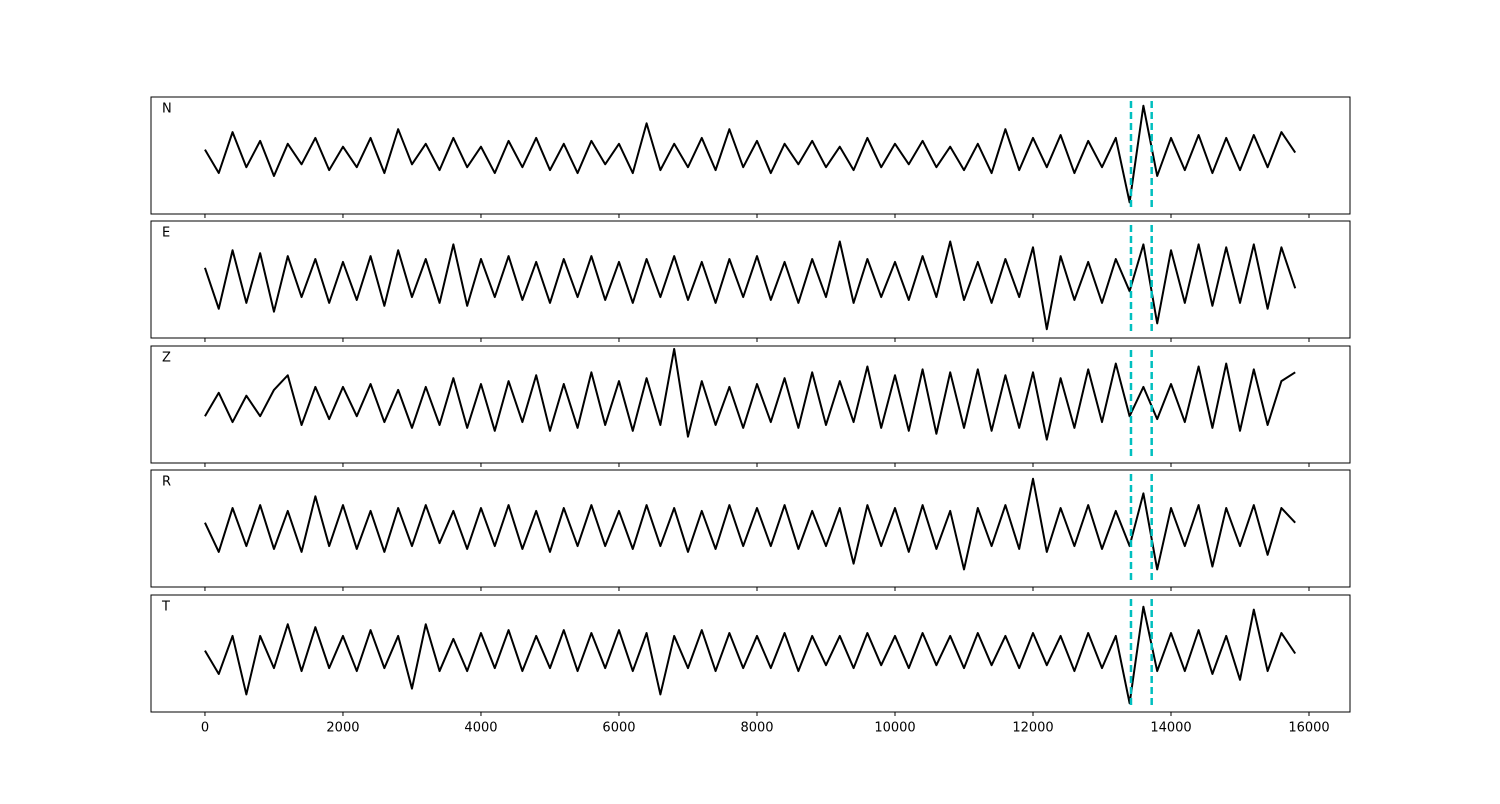 This screenshot has width=1500, height=804. Describe the element at coordinates (205, 728) in the screenshot. I see `x-tick-label: 0` at that location.